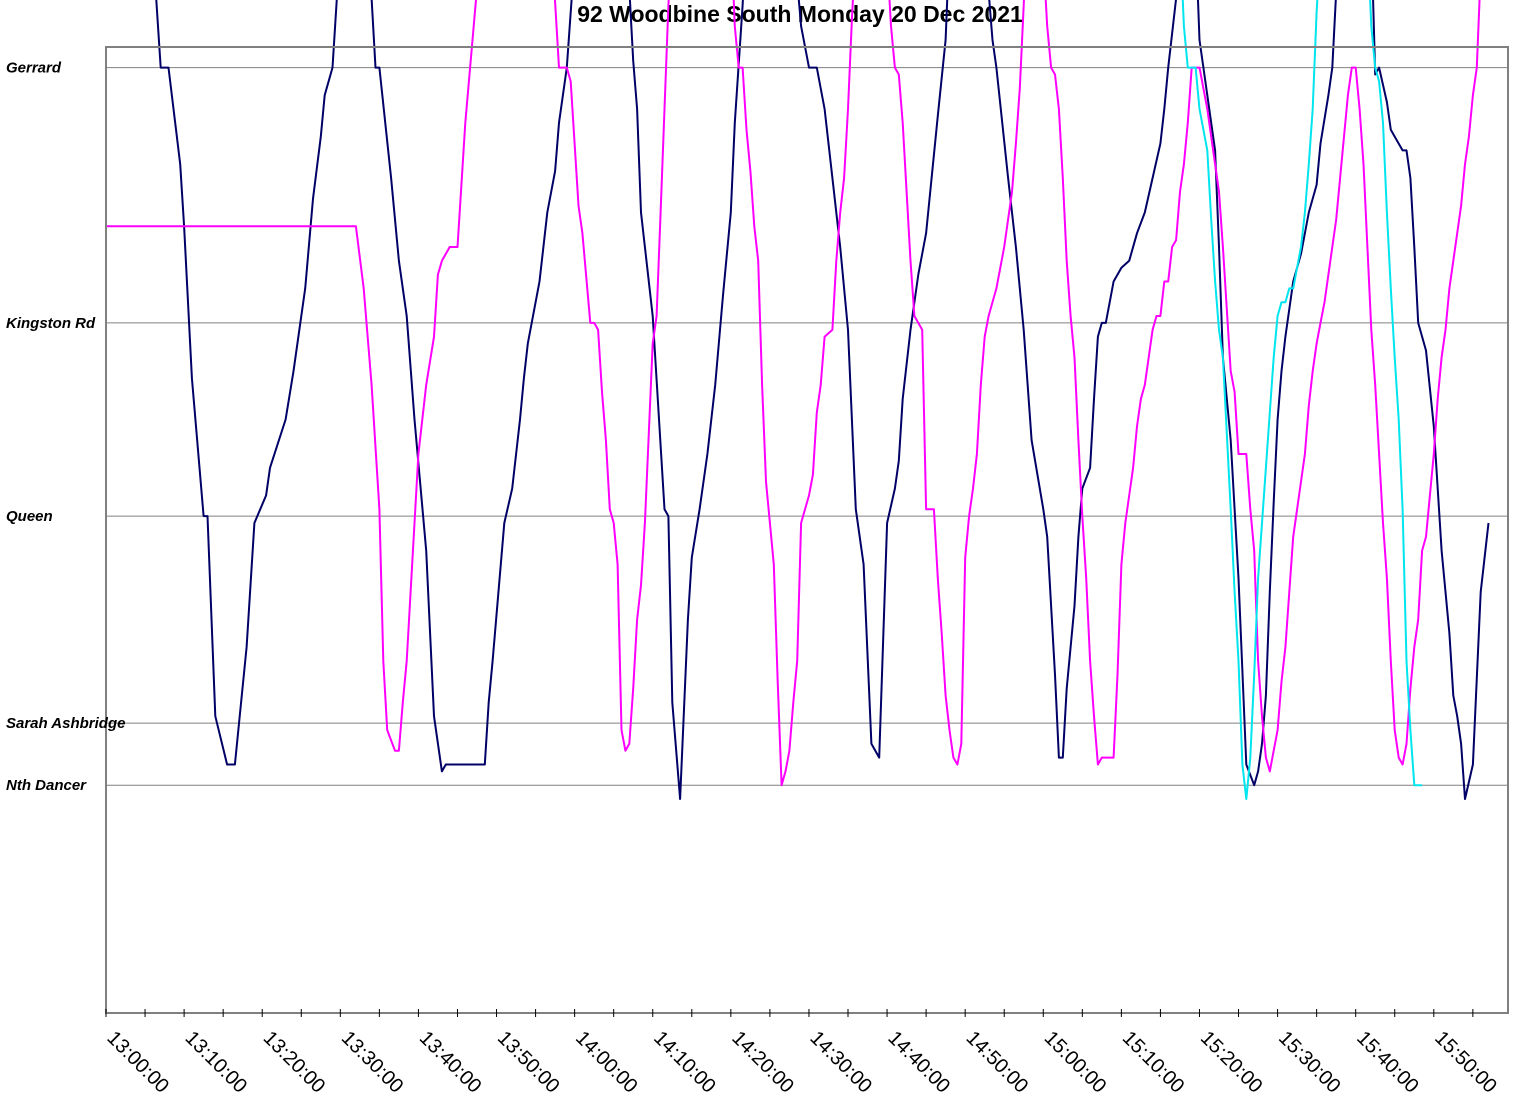 The image size is (1520, 1103). I want to click on x-tick-label: 13:30:00, so click(372, 1062).